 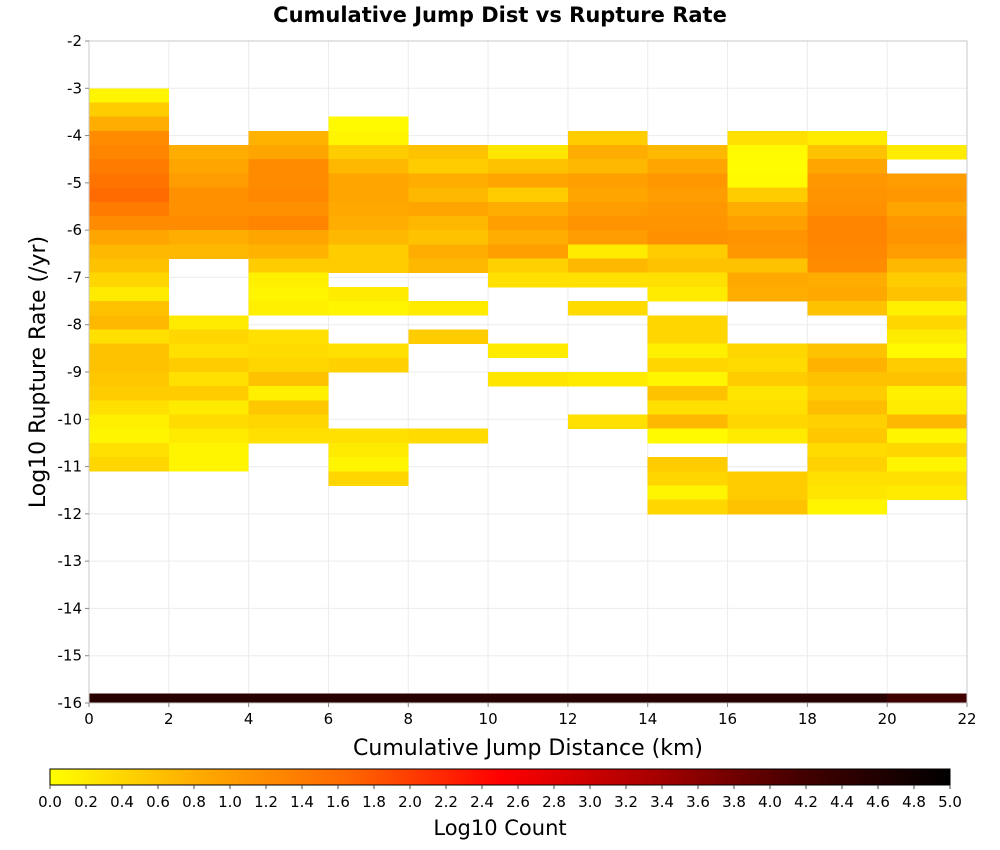 I want to click on y-tick-label: -4, so click(x=74, y=136).